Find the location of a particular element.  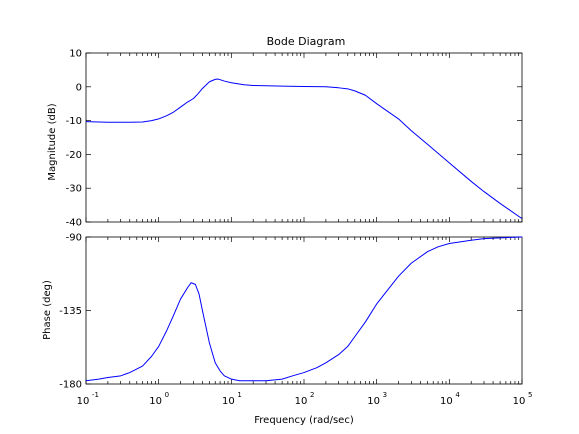

x-tick-label-exponent: 1 is located at coordinates (239, 395).